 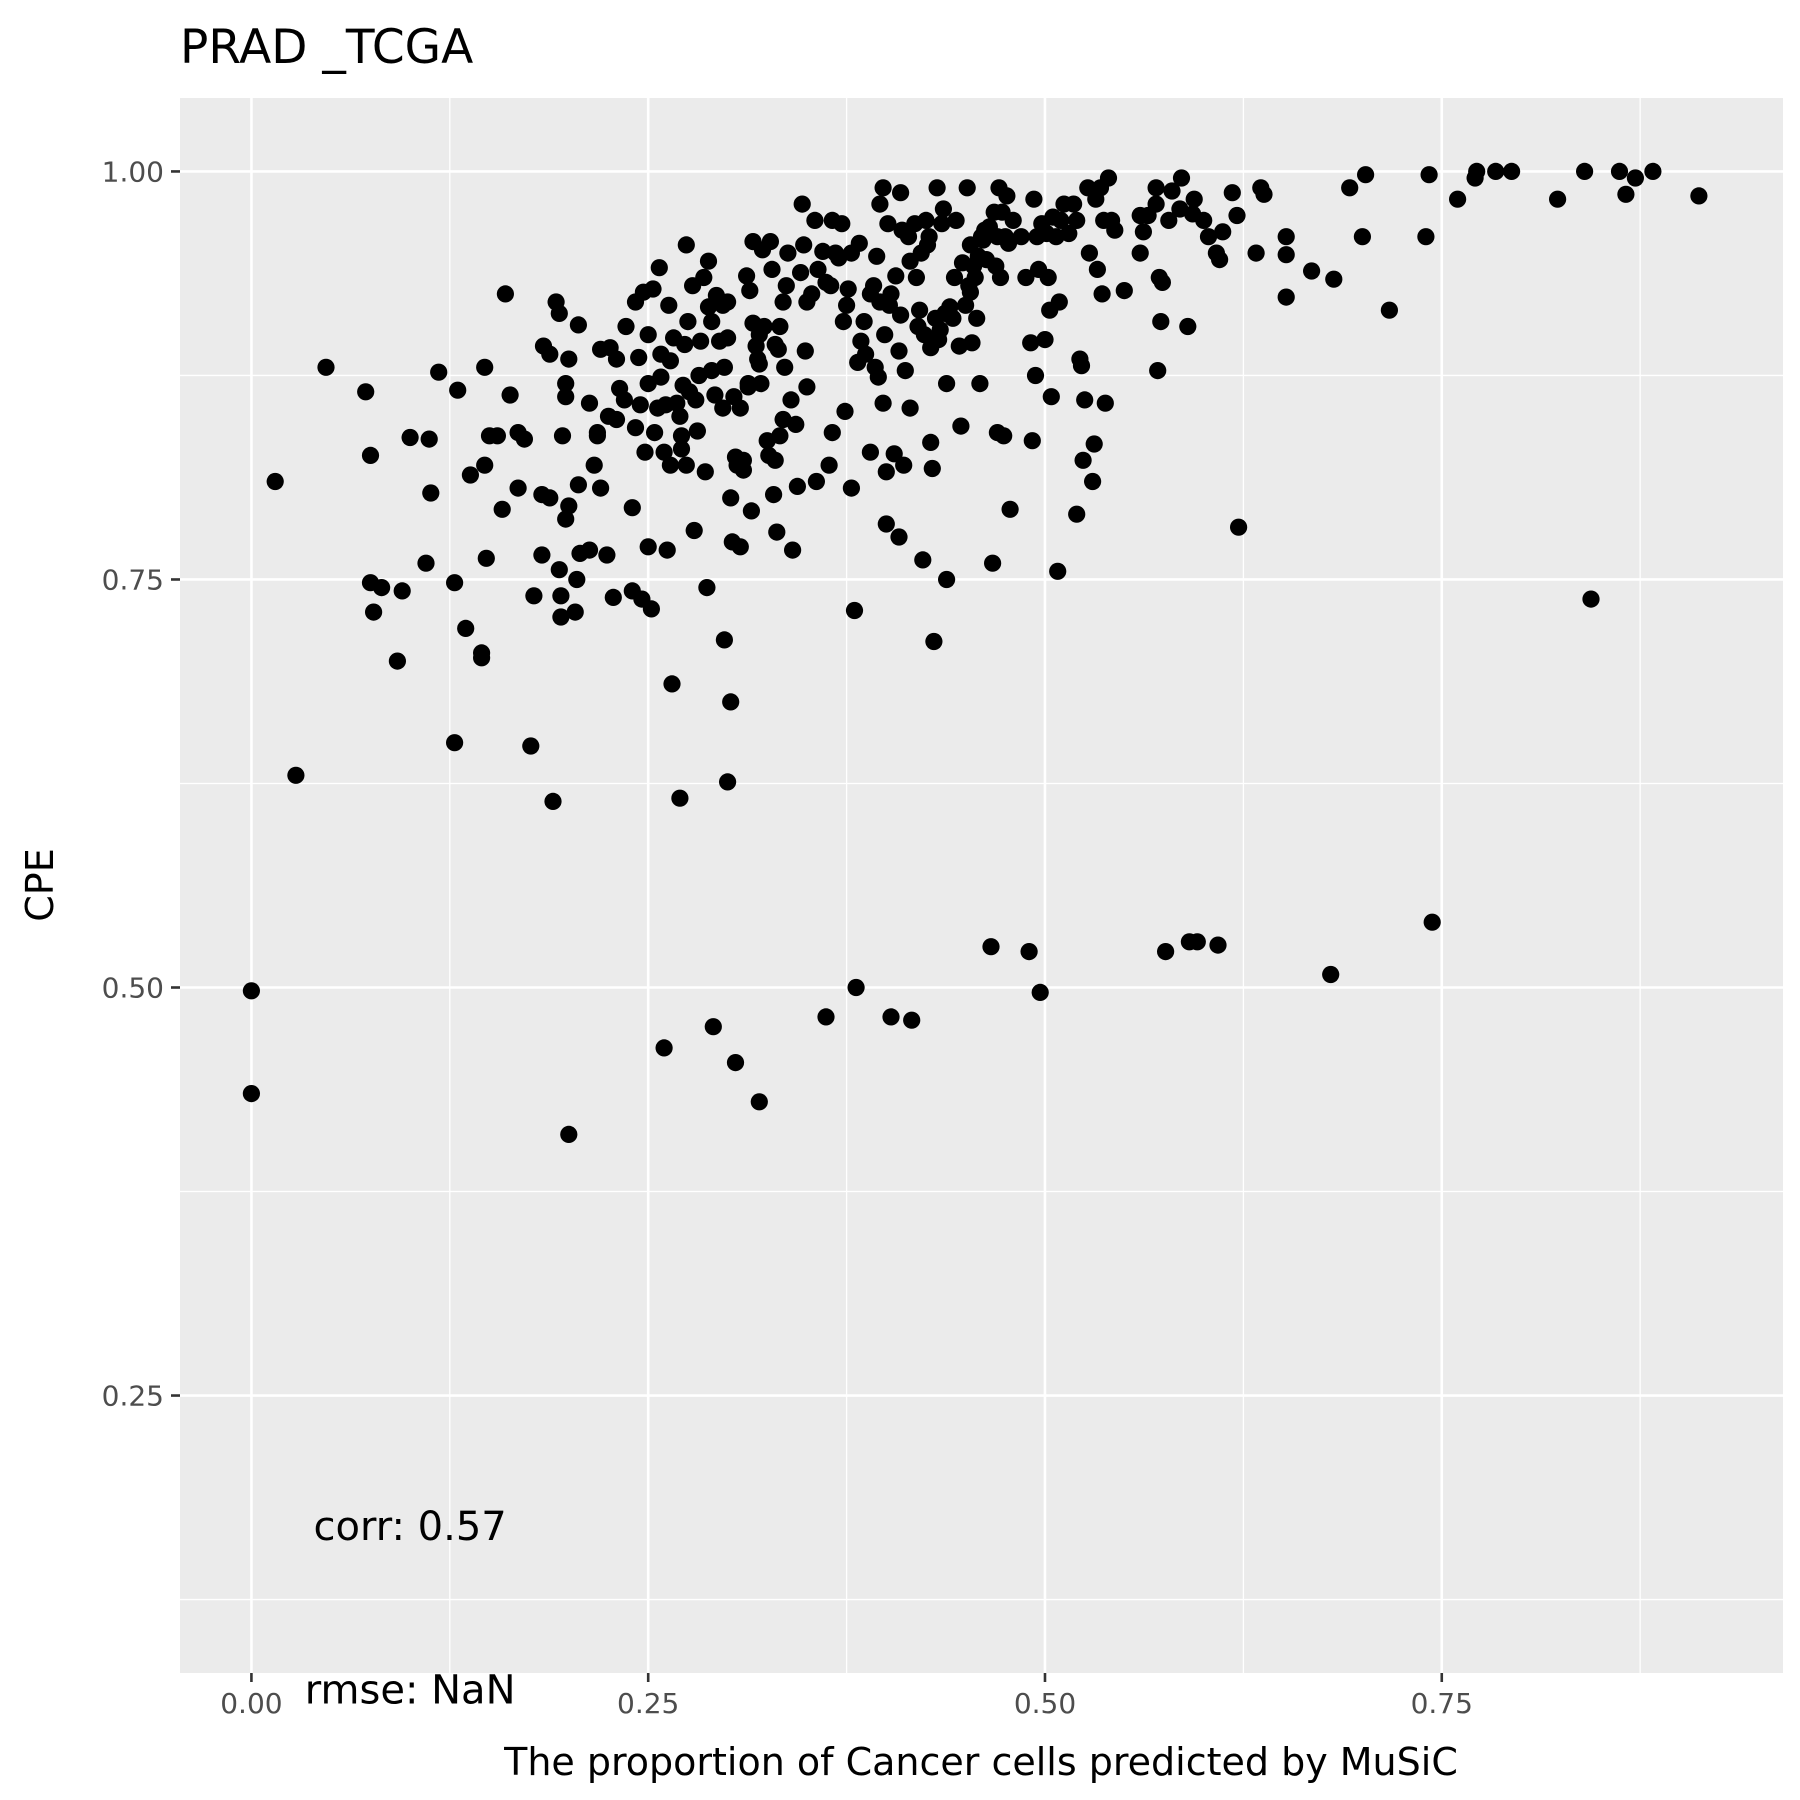 I want to click on y-tick-label: 0.50, so click(x=133, y=988).